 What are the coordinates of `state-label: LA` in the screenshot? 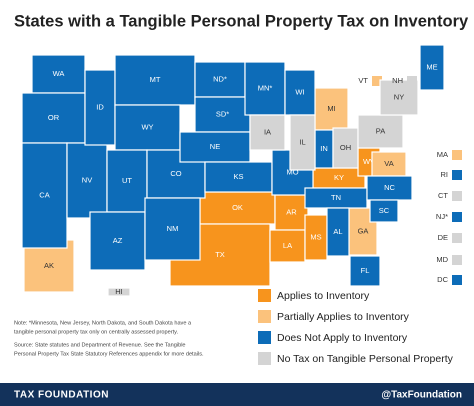 It's located at (287, 245).